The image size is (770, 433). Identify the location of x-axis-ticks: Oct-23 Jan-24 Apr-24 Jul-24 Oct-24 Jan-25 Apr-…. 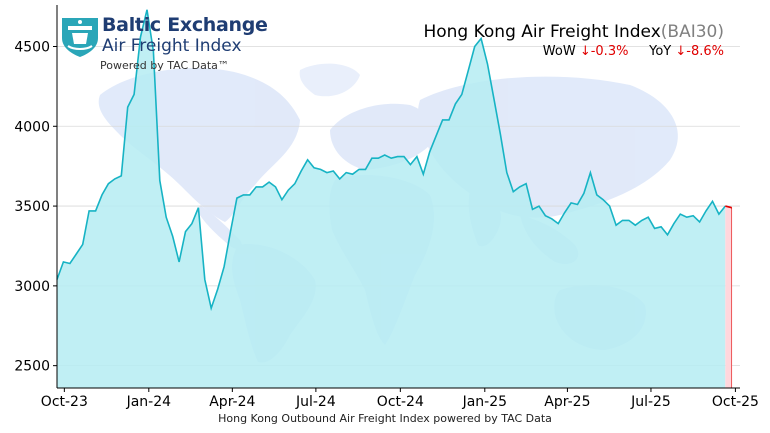
(400, 399).